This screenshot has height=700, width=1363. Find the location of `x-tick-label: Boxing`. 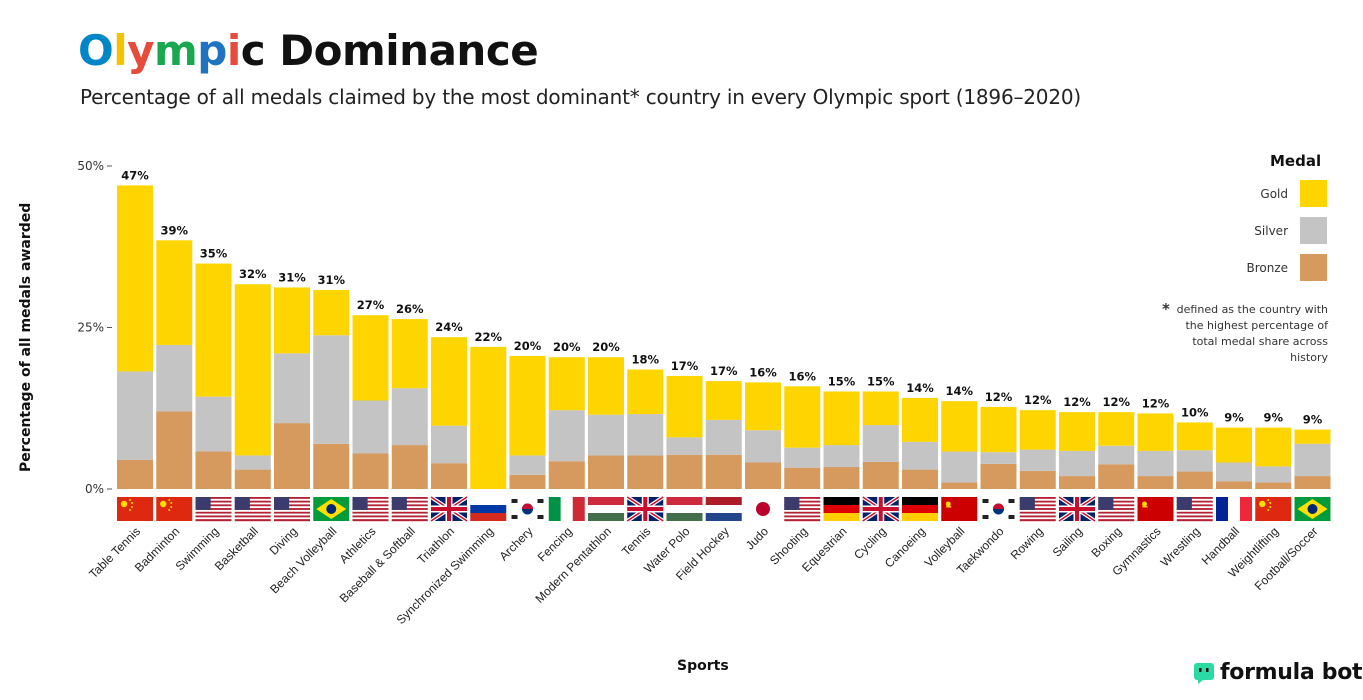

x-tick-label: Boxing is located at coordinates (1107, 542).